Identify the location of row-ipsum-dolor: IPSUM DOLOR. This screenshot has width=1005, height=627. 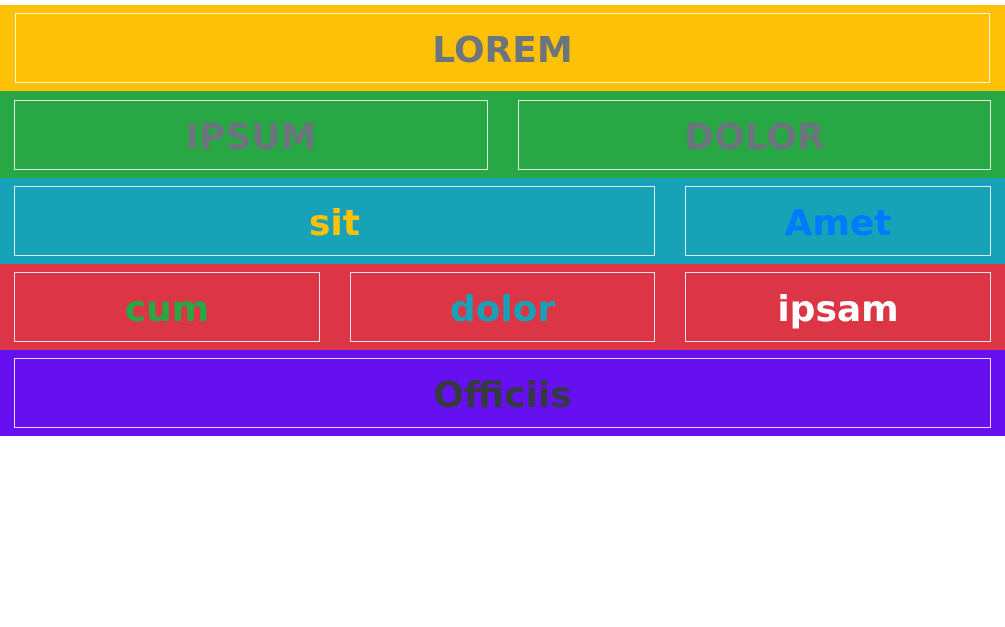
(502, 134).